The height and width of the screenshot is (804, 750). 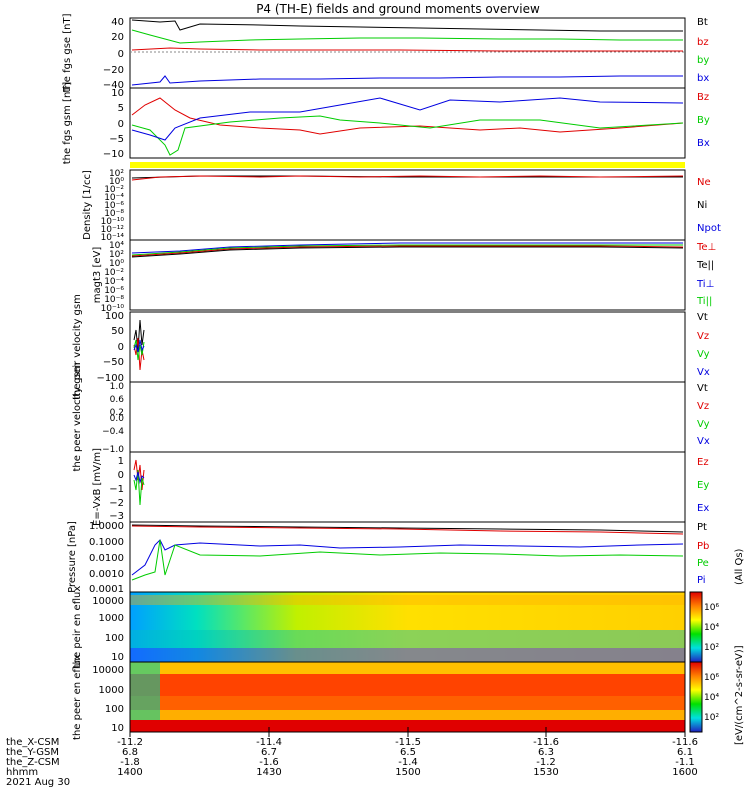 What do you see at coordinates (407, 80) in the screenshot?
I see `series-line-bx` at bounding box center [407, 80].